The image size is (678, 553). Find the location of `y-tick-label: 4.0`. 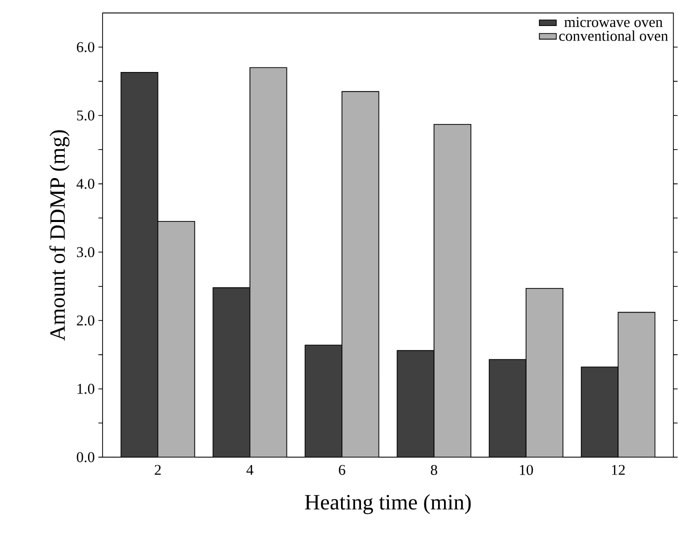

y-tick-label: 4.0 is located at coordinates (85, 183).